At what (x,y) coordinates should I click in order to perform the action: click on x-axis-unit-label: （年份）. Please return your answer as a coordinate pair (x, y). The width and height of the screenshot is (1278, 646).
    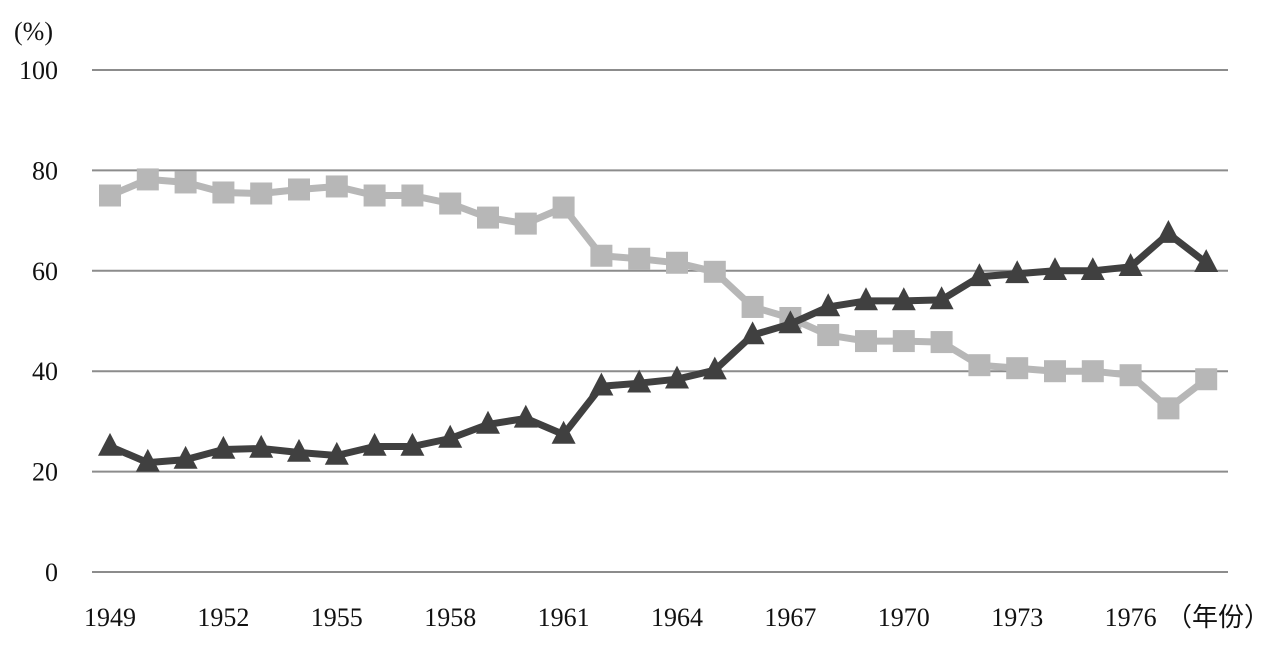
    Looking at the image, I should click on (1218, 617).